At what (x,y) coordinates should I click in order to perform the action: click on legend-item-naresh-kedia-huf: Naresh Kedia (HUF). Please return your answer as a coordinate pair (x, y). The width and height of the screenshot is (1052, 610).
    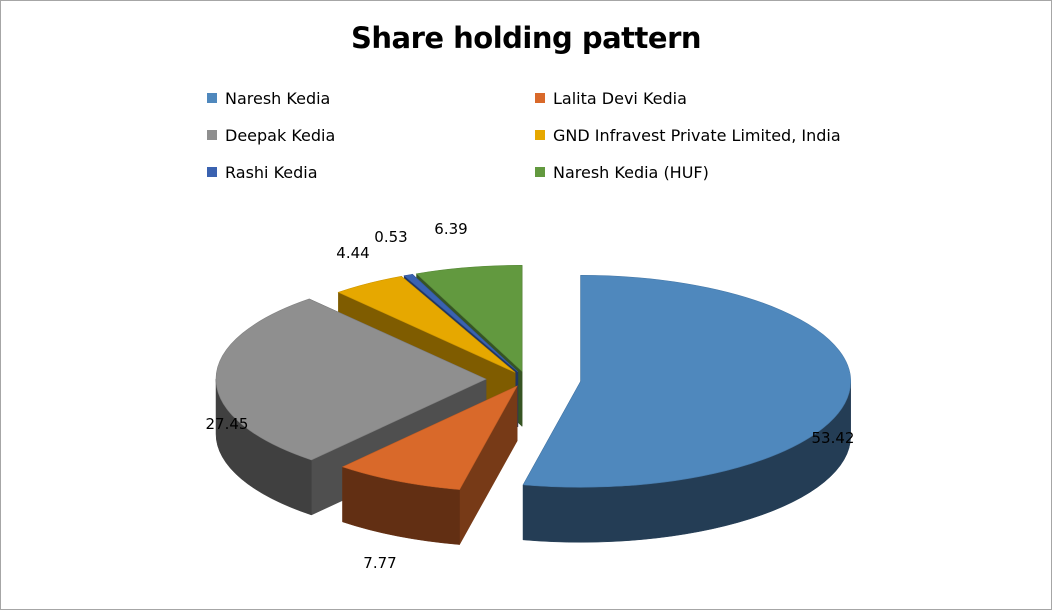
    Looking at the image, I should click on (622, 172).